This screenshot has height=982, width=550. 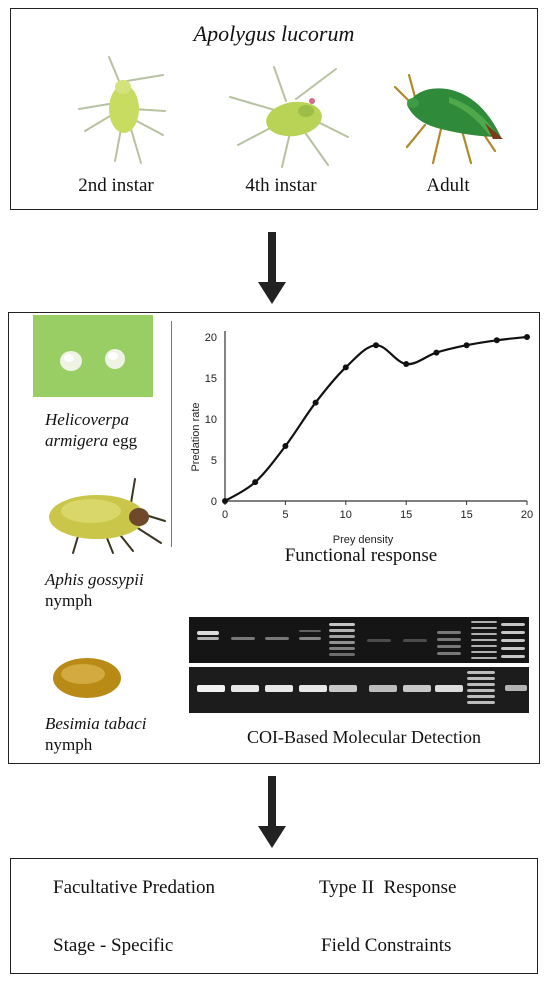 I want to click on series-line, so click(x=376, y=418).